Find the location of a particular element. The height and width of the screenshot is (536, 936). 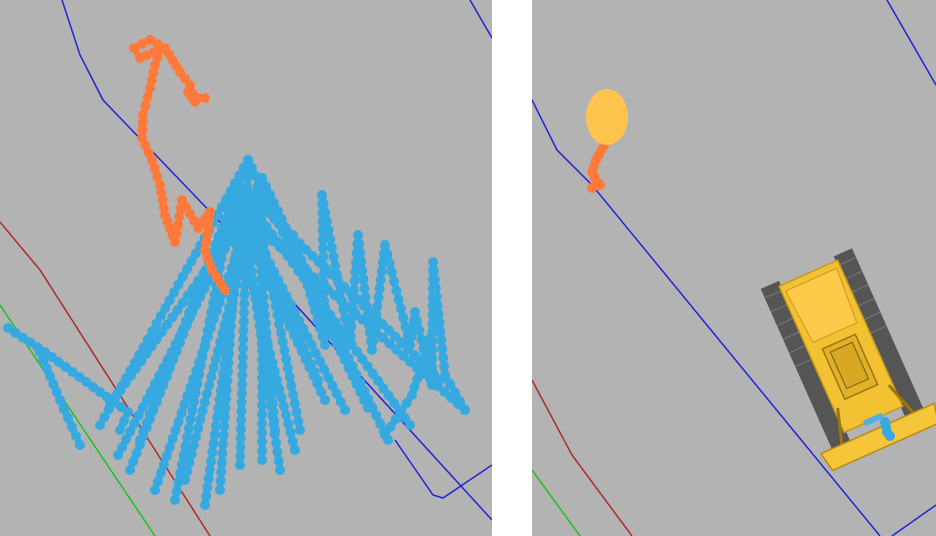

blue-trajectory-short is located at coordinates (887, 429).